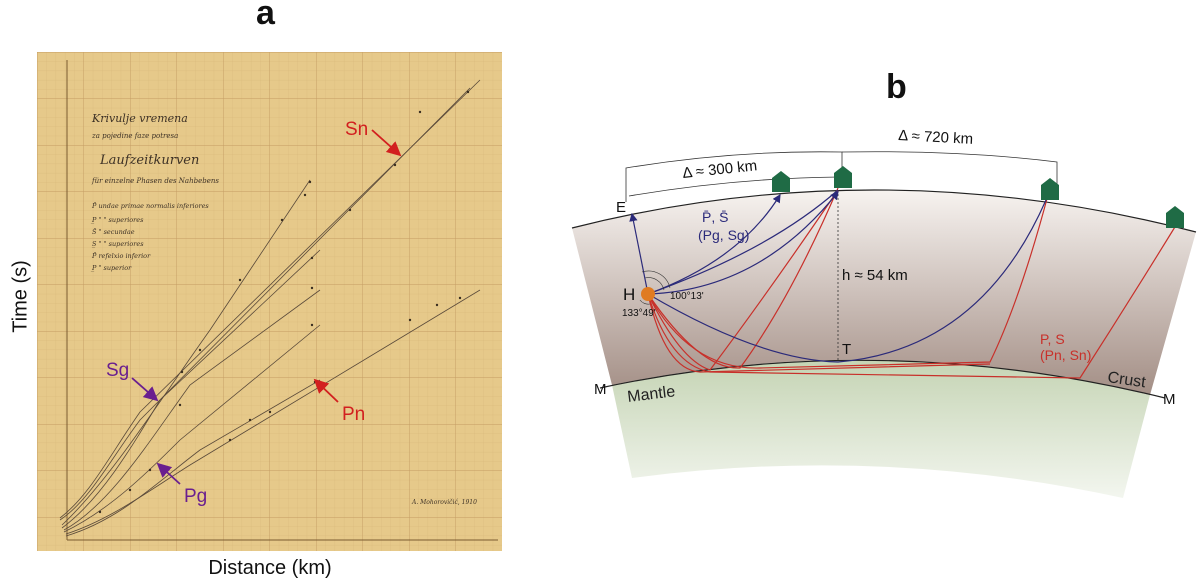 The image size is (1199, 586). I want to click on curve-sg, so click(191, 389).